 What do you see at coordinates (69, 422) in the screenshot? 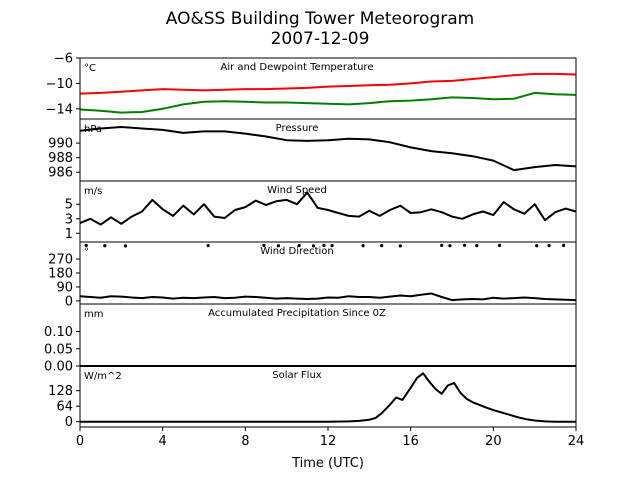
I see `solar-flux-y-tick-label: 0` at bounding box center [69, 422].